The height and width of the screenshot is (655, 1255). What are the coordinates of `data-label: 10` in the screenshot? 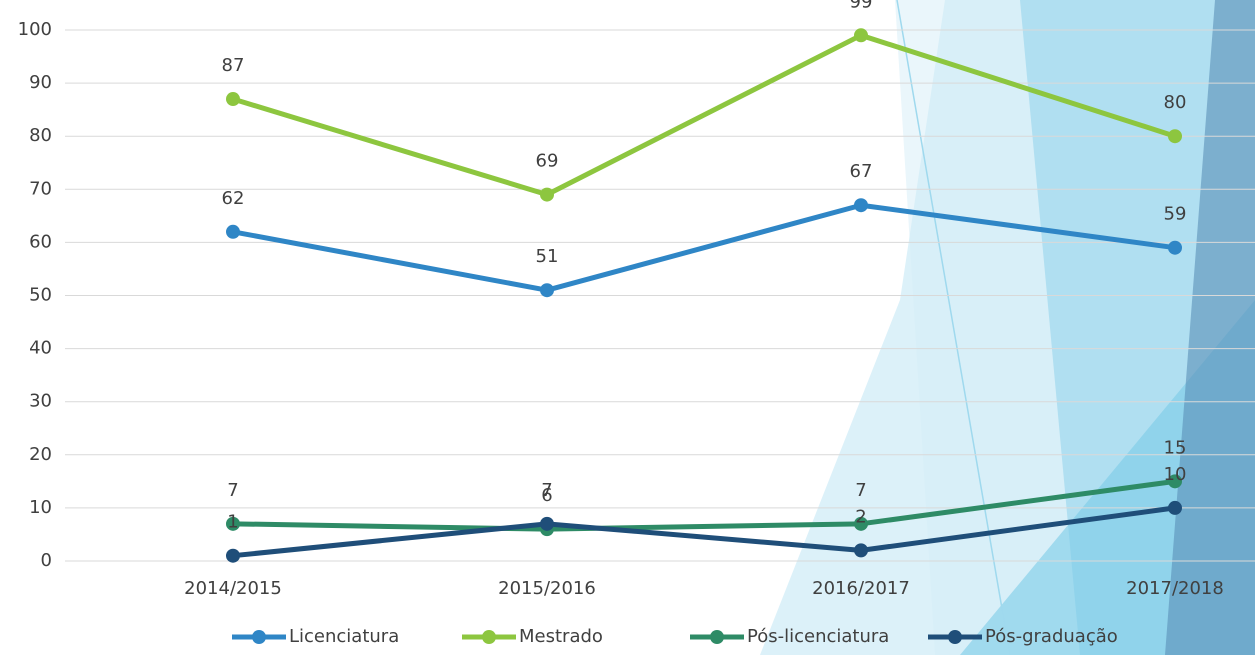 It's located at (1175, 474).